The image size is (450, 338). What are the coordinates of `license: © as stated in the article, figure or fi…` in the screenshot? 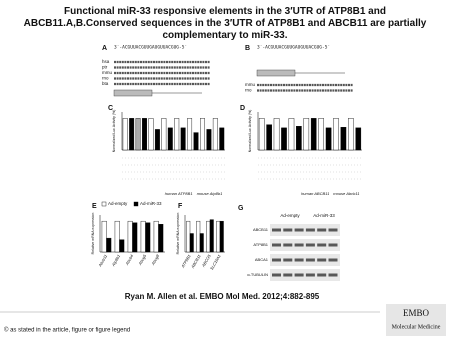 It's located at (67, 330).